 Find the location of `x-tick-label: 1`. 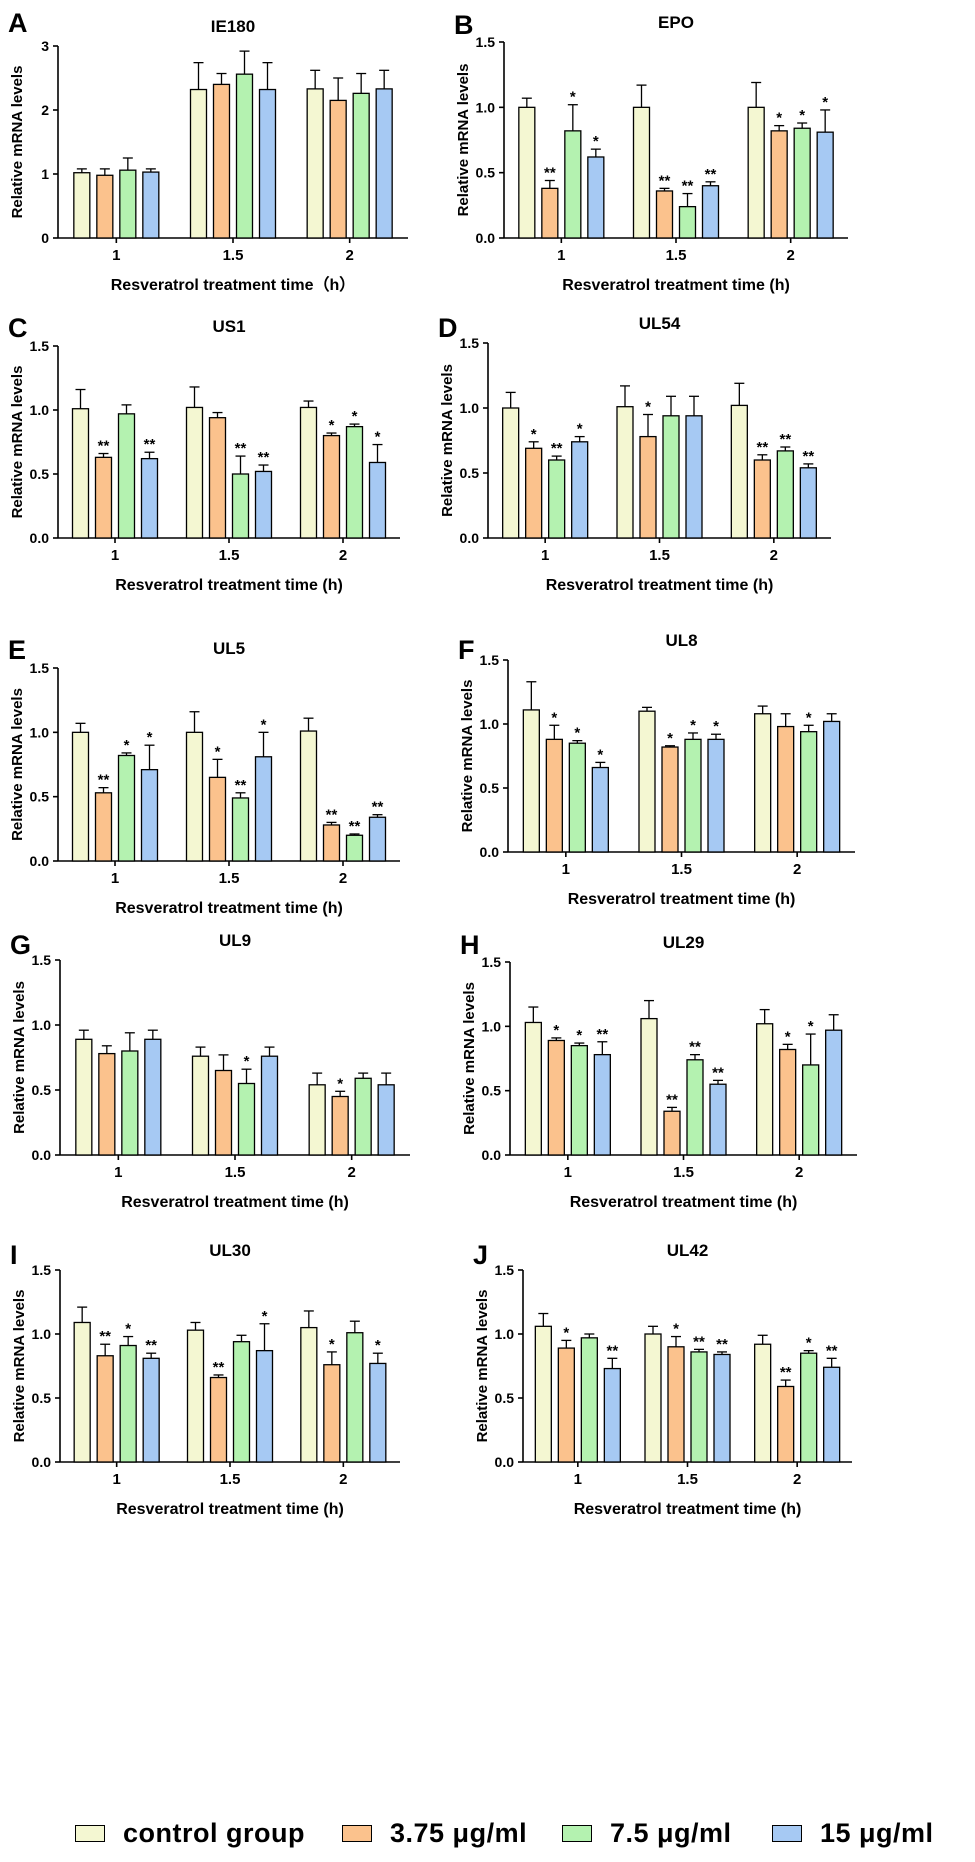

x-tick-label: 1 is located at coordinates (566, 869).